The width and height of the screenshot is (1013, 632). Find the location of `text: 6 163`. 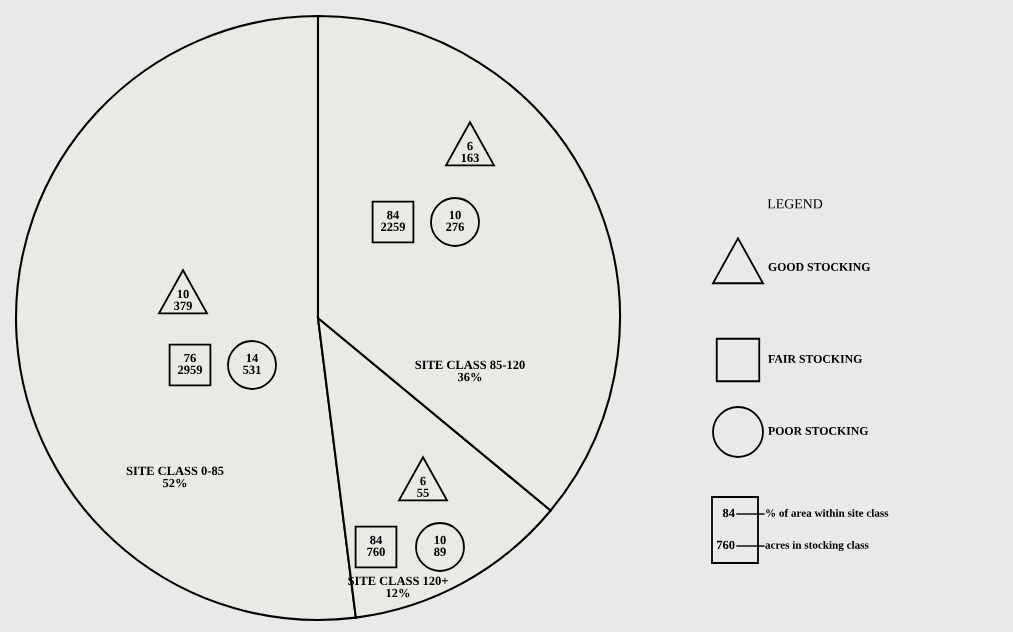

text: 6 163 is located at coordinates (470, 152).